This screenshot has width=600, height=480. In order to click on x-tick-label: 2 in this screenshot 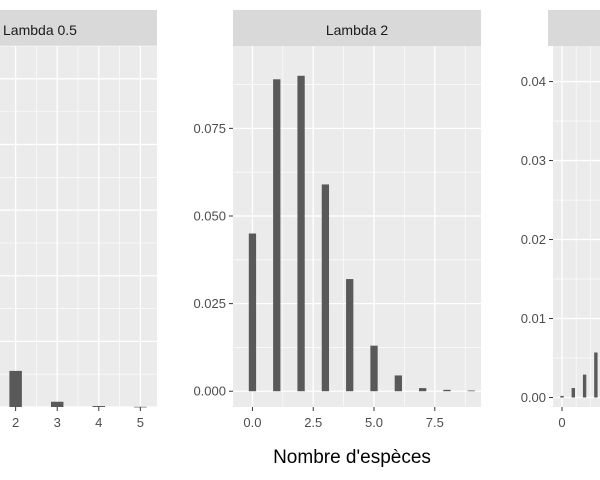, I will do `click(15, 422)`.